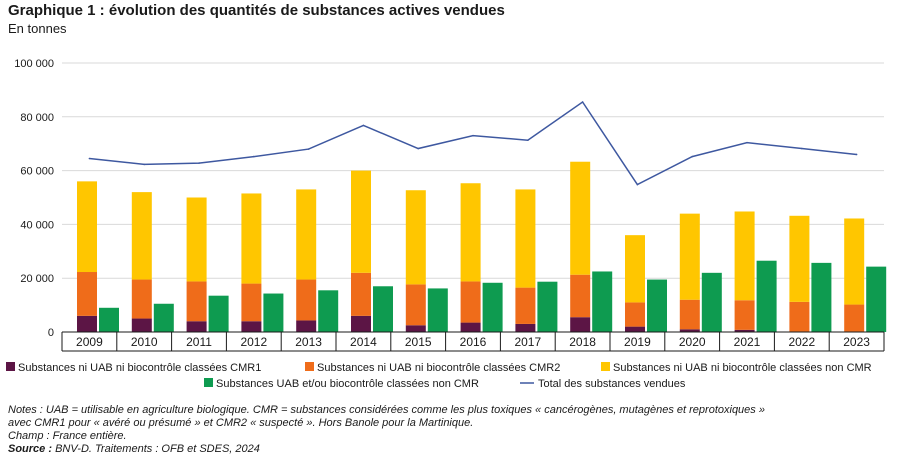  What do you see at coordinates (89, 342) in the screenshot?
I see `x-tick-label: 2009` at bounding box center [89, 342].